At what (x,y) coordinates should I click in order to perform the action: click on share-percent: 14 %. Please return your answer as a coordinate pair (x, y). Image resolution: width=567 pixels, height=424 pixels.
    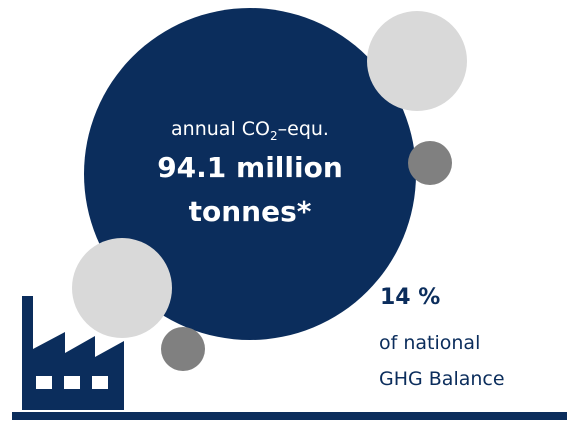
    Looking at the image, I should click on (410, 297).